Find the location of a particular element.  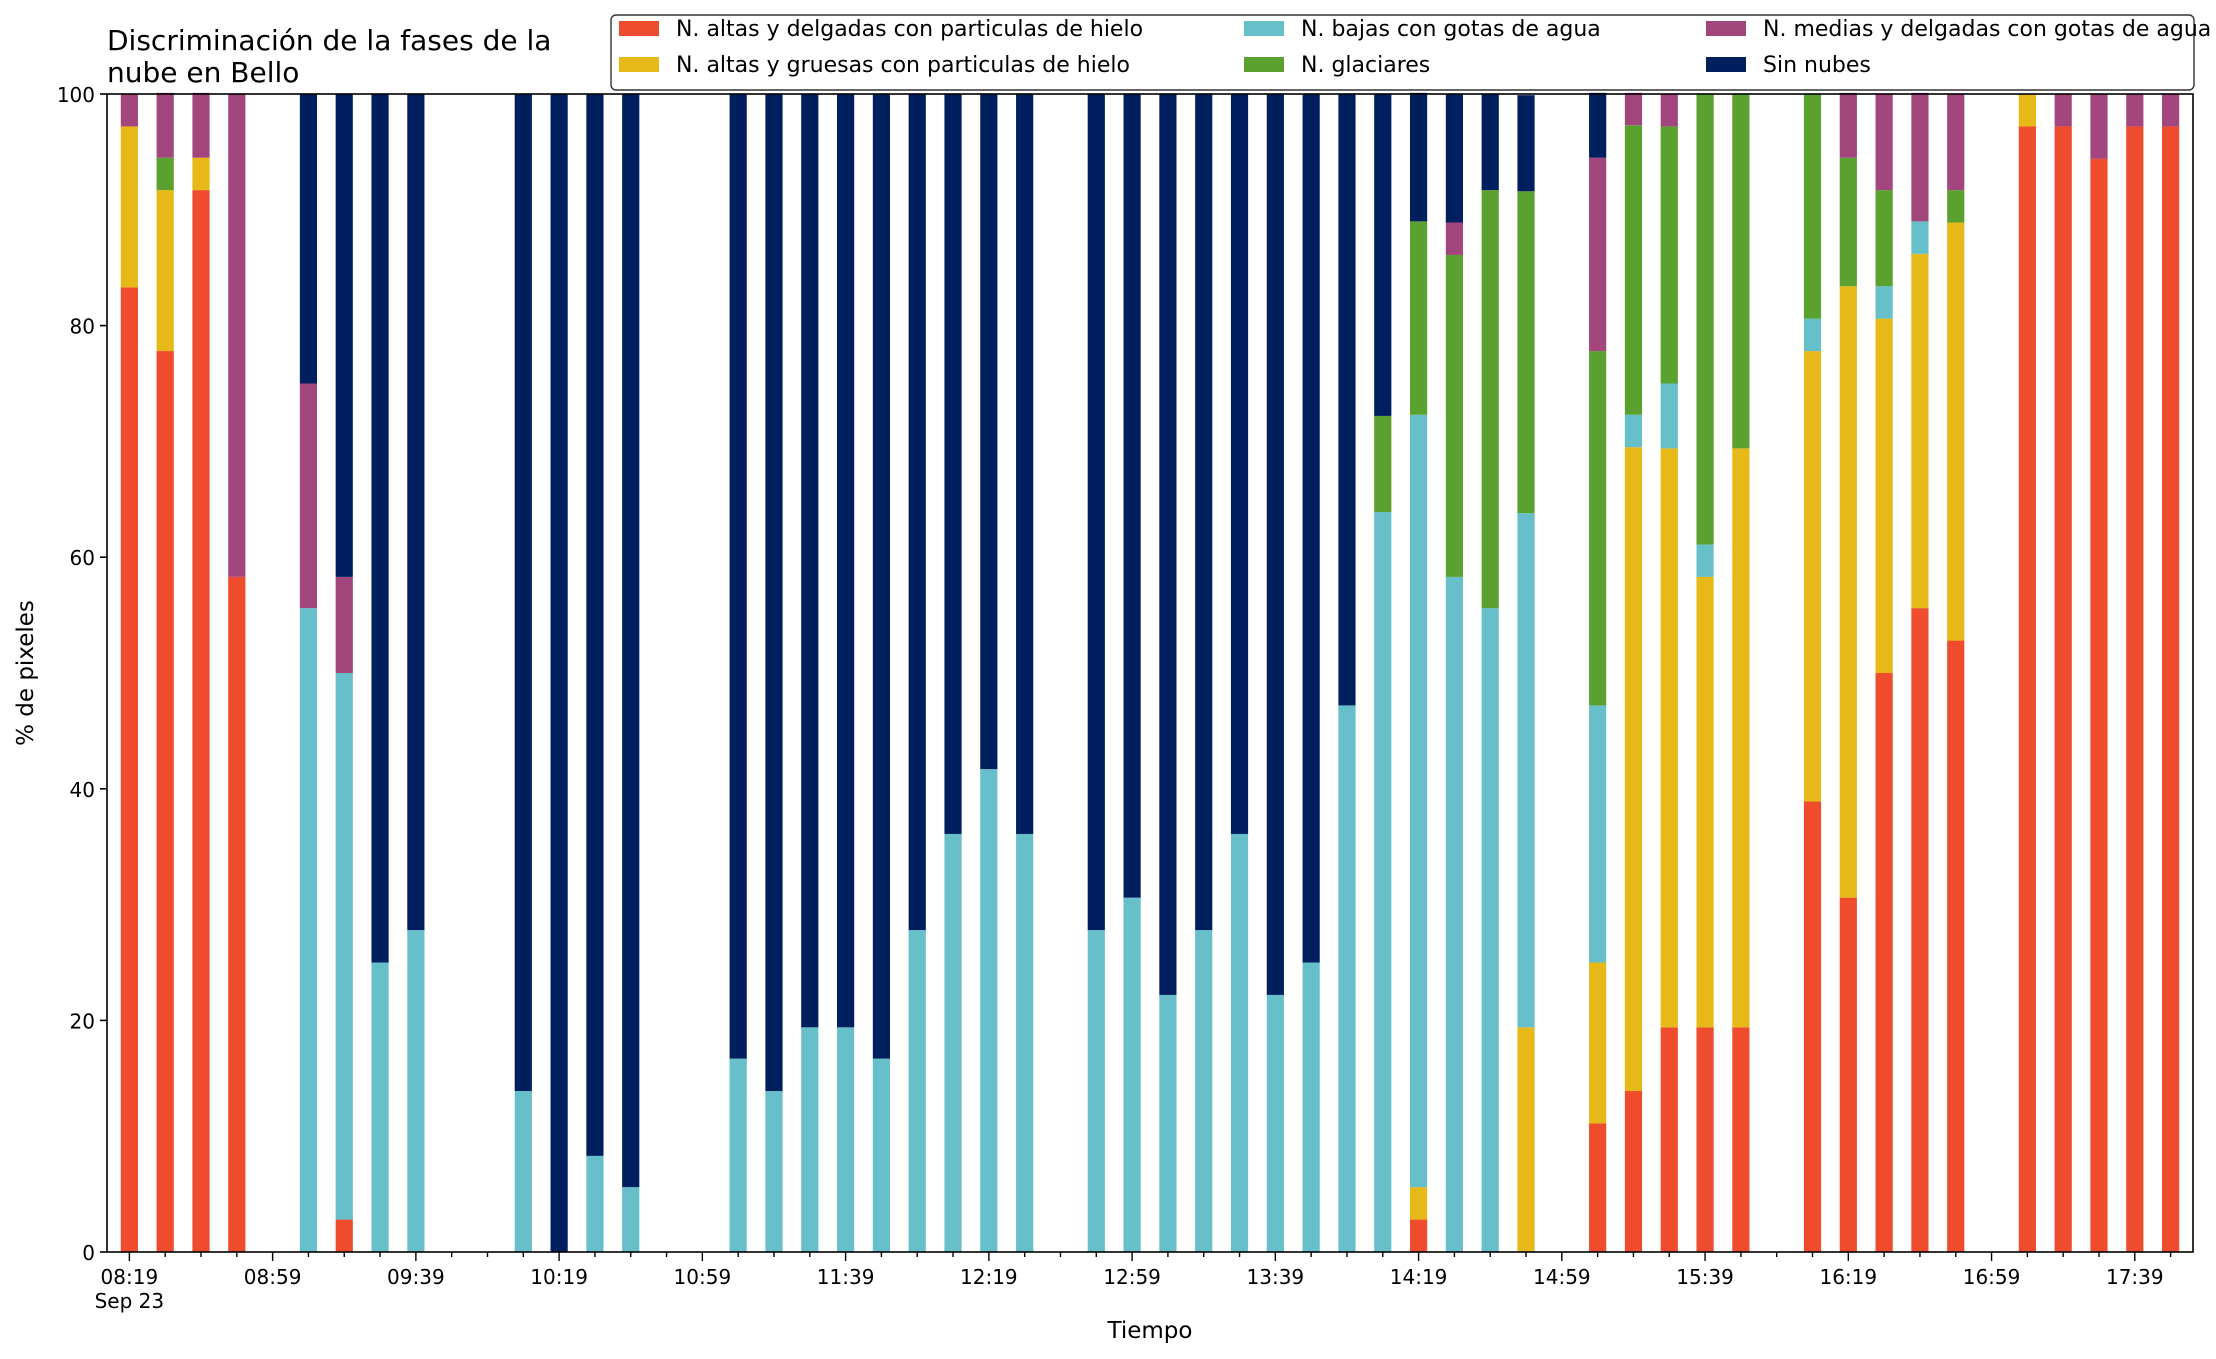

bar-segment-1309-s5 is located at coordinates (1168, 544).